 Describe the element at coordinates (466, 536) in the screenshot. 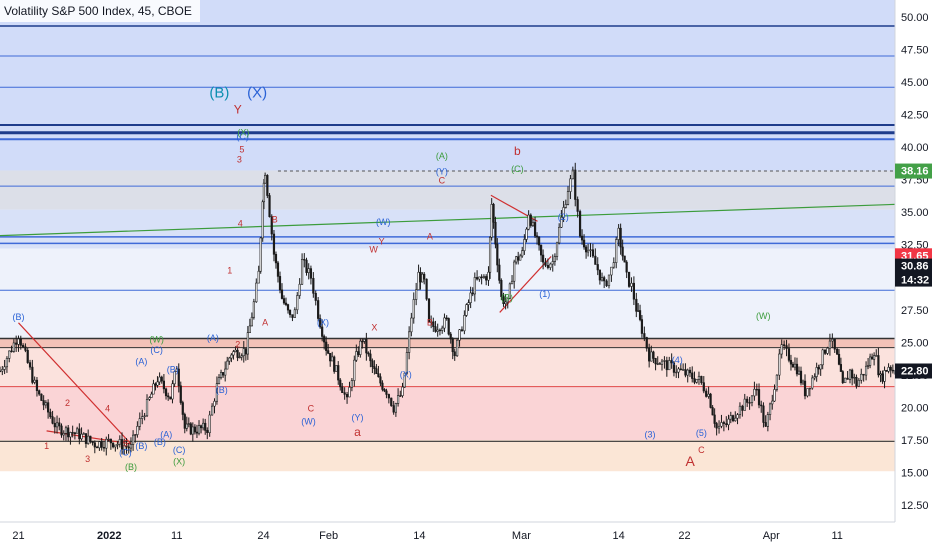

I see `x-axis-background` at that location.